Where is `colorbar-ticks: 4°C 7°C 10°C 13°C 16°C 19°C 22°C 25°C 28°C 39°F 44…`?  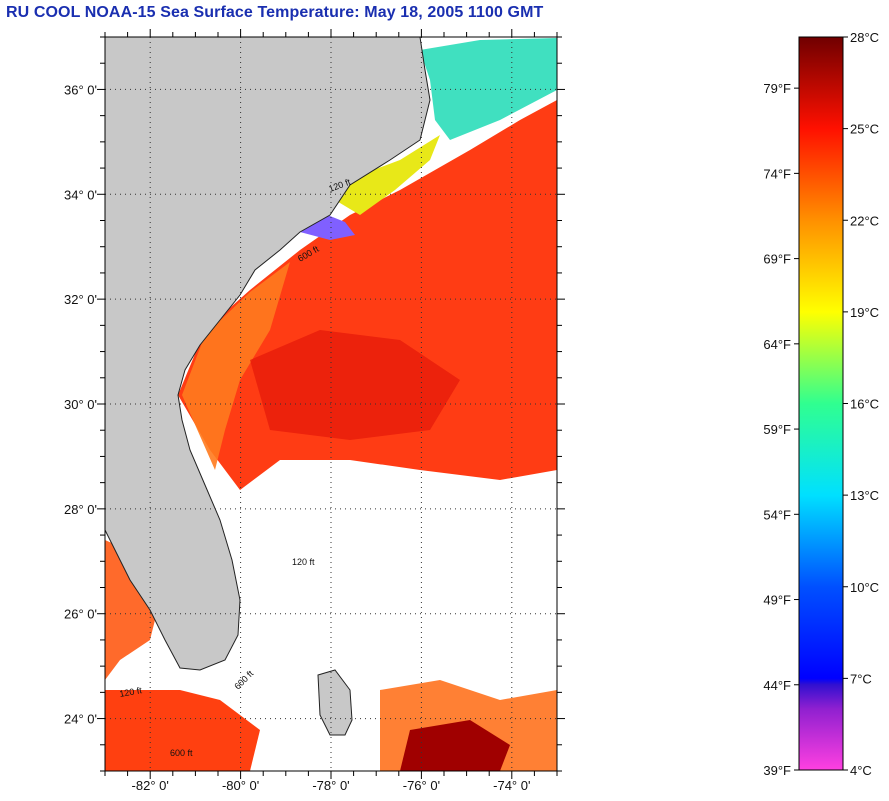 colorbar-ticks: 4°C 7°C 10°C 13°C 16°C 19°C 22°C 25°C 28°C 39°F 44… is located at coordinates (821, 404).